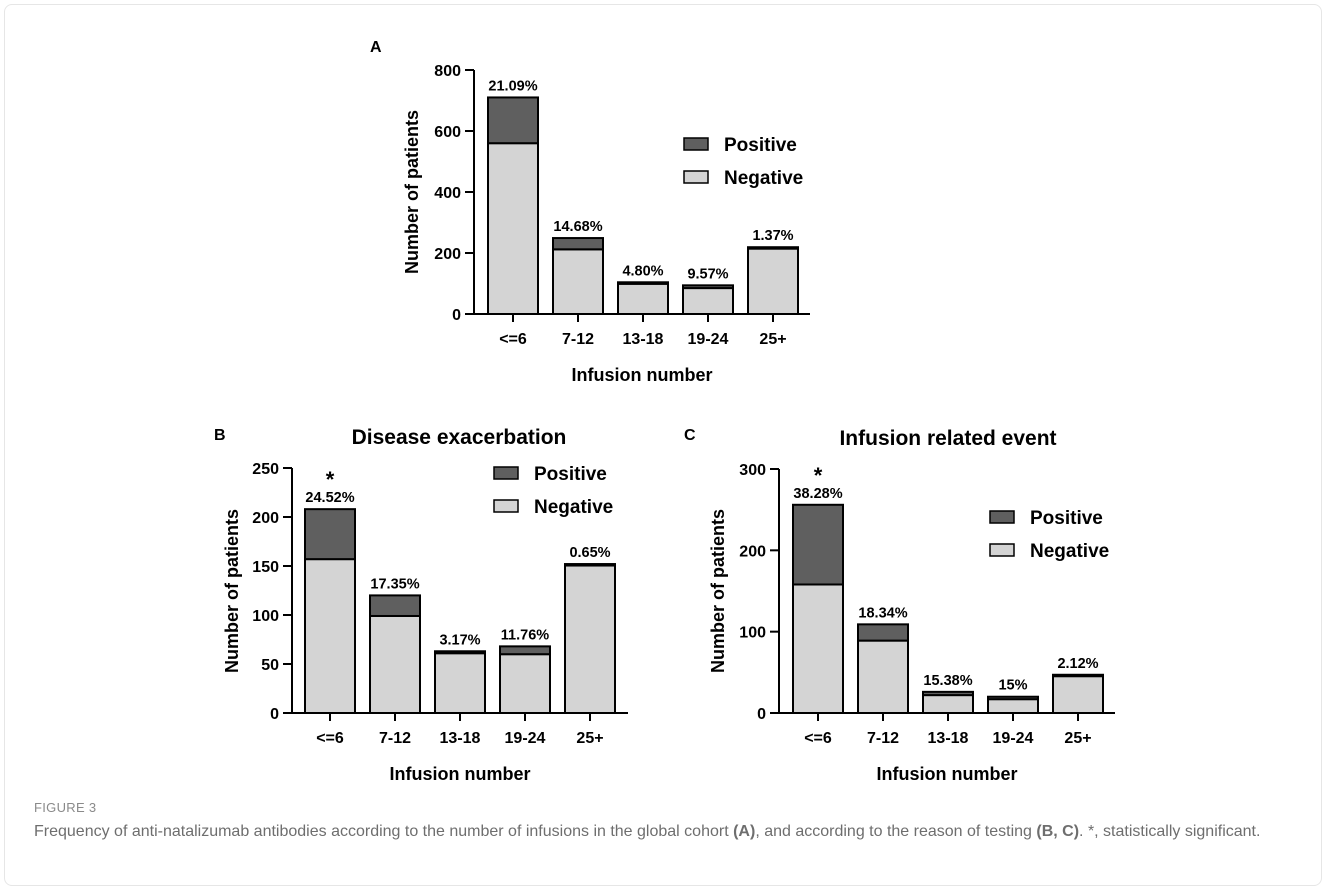 Image resolution: width=1328 pixels, height=892 pixels. I want to click on data-label: 0.65%, so click(589, 553).